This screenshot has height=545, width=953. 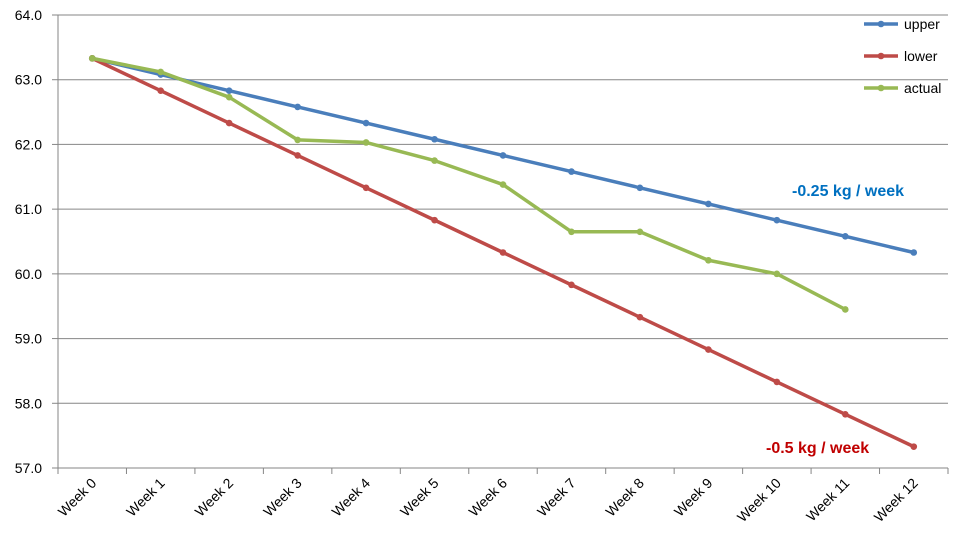 What do you see at coordinates (896, 500) in the screenshot?
I see `x-tick-label: Week 12` at bounding box center [896, 500].